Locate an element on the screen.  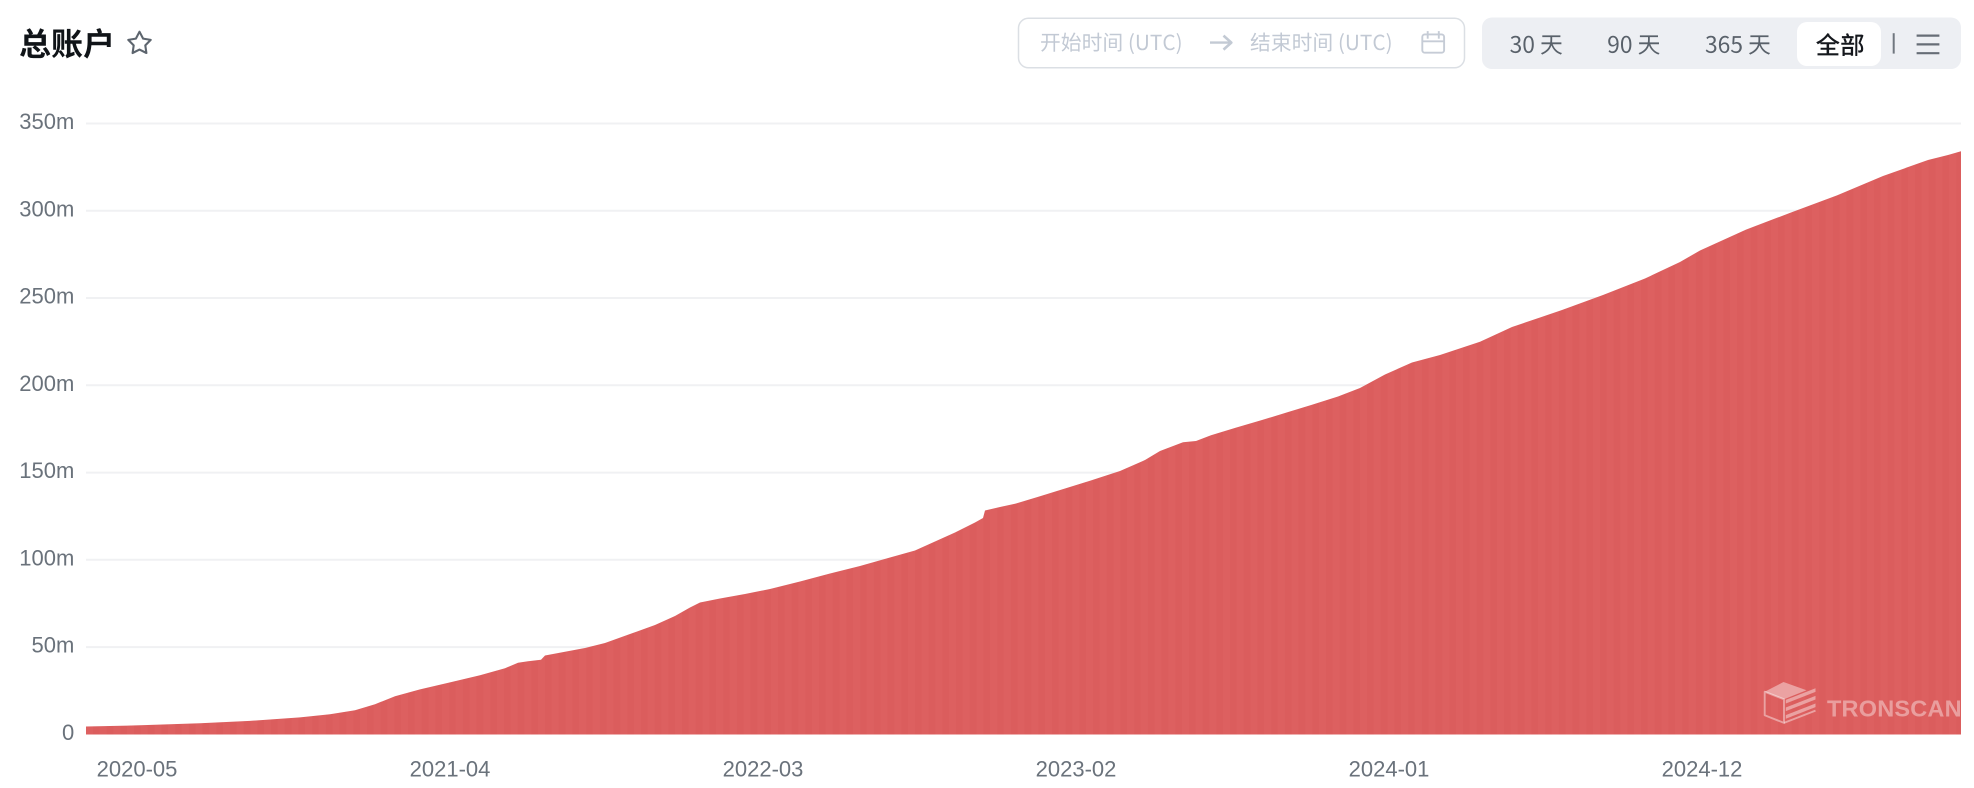
svg-text: 350m is located at coordinates (46, 121).